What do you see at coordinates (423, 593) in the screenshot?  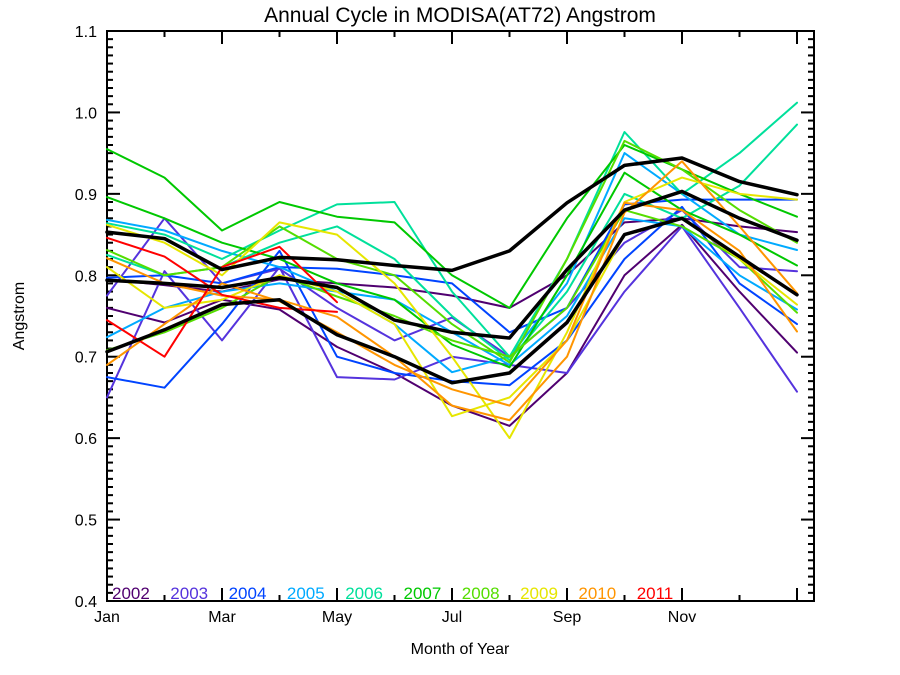 I see `legend-year-2007: 2007` at bounding box center [423, 593].